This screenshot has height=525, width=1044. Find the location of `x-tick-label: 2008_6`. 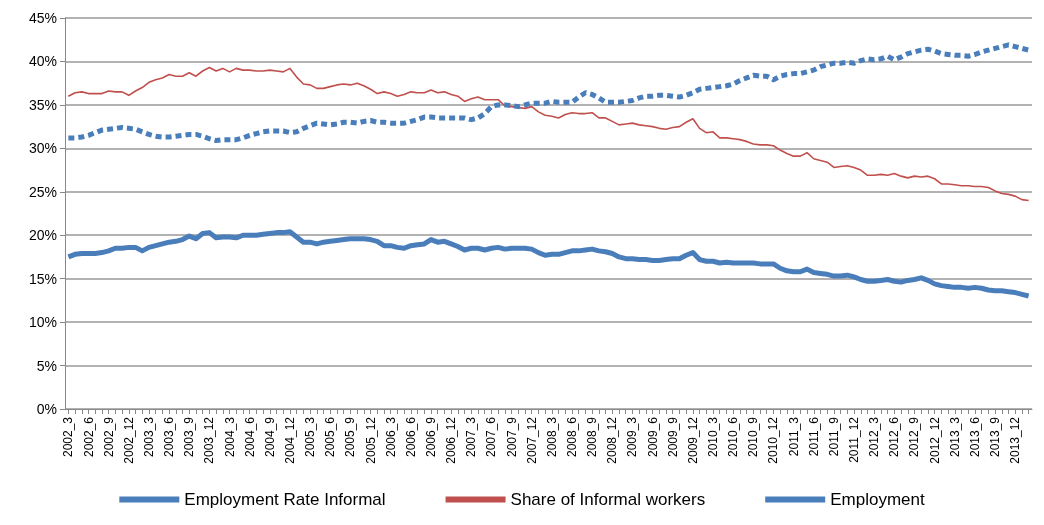

x-tick-label: 2008_6 is located at coordinates (572, 437).